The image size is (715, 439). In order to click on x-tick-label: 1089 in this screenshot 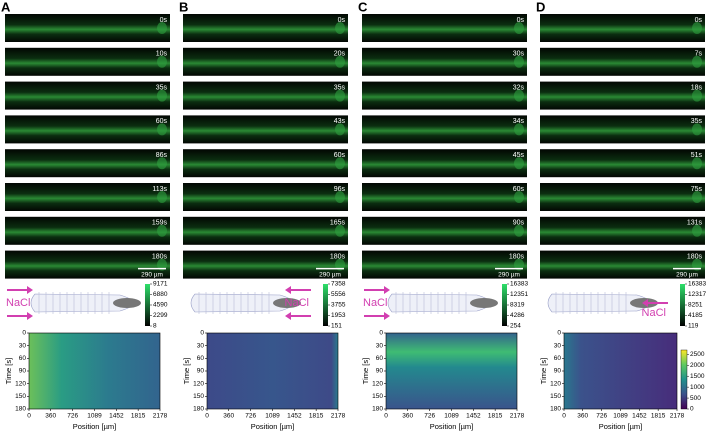, I will do `click(451, 416)`.